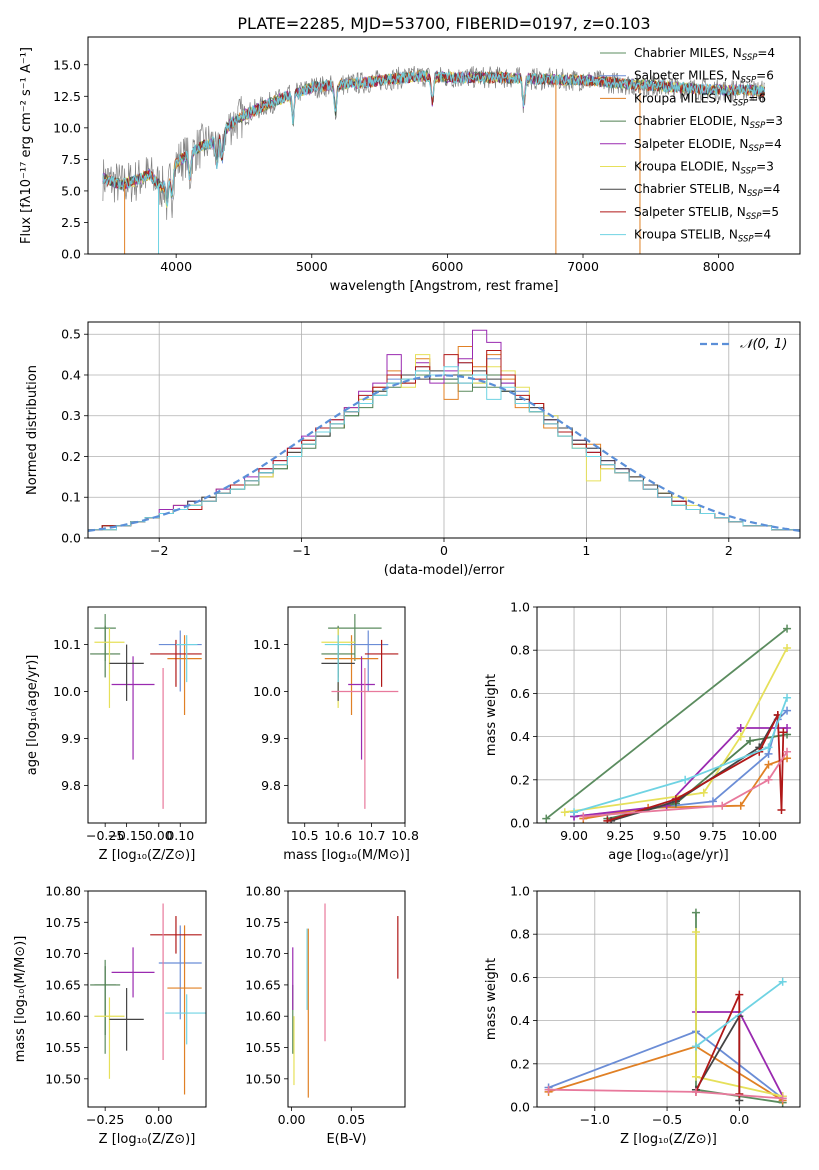 The width and height of the screenshot is (819, 1170). Describe the element at coordinates (20, 999) in the screenshot. I see `y-axis-label: mass [log₁₀(M/M⊙)]` at that location.